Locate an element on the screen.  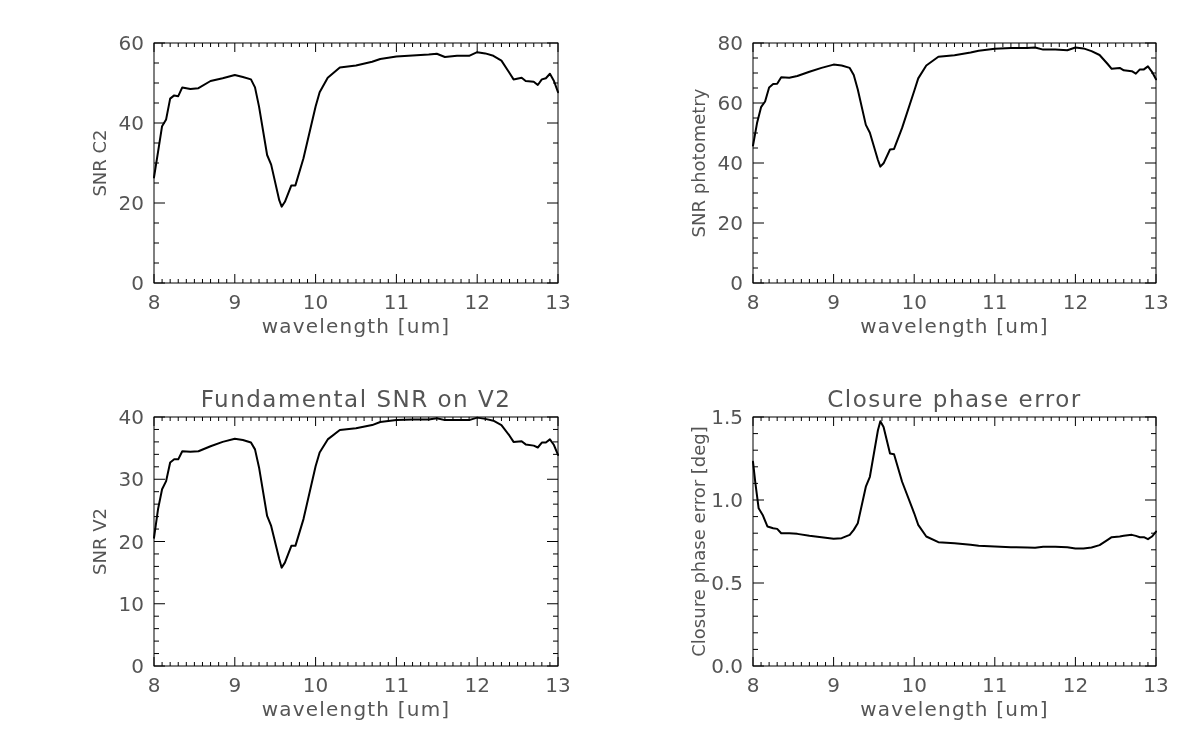
chart-title: Closure phase error is located at coordinates (954, 399).